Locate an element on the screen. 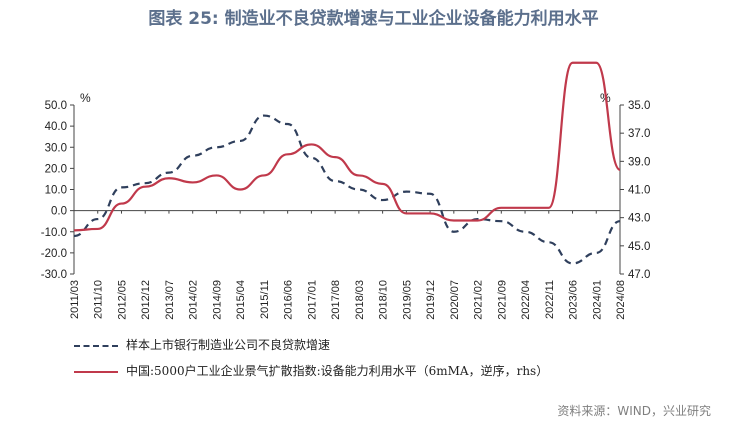  left-axis-unit: % is located at coordinates (85, 98).